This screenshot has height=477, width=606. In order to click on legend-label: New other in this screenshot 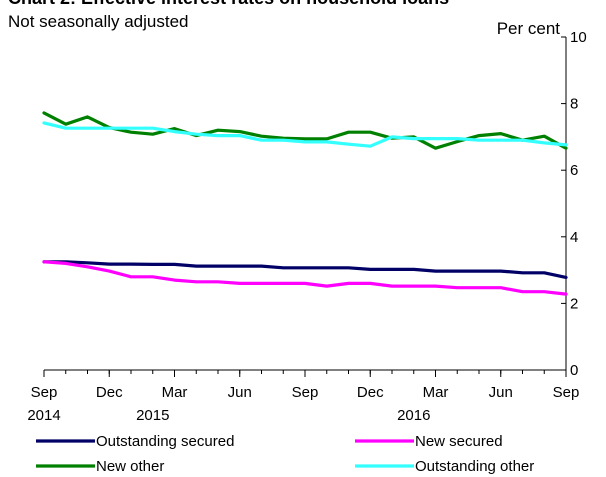, I will do `click(130, 466)`.